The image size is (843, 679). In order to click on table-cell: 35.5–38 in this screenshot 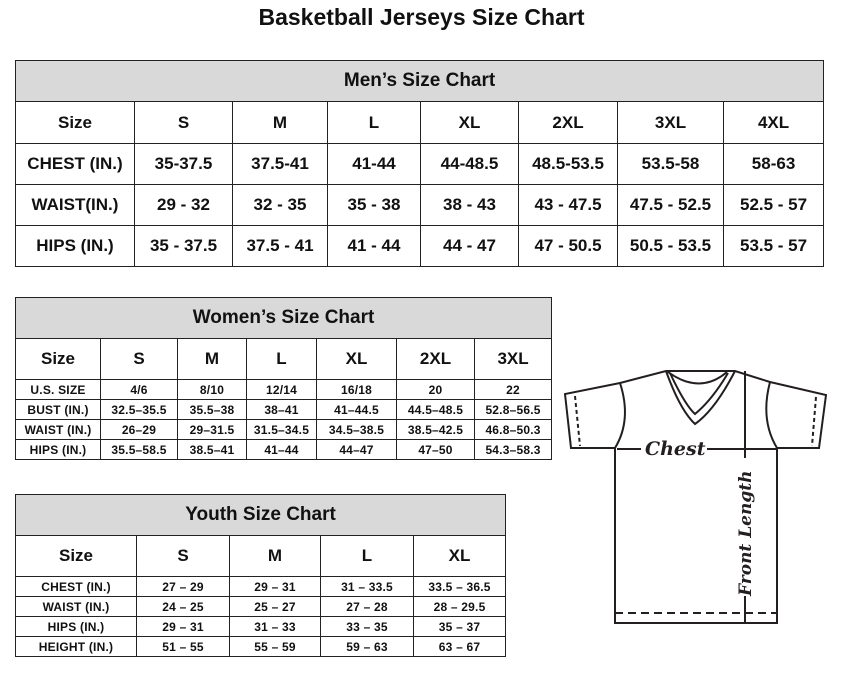, I will do `click(212, 409)`.